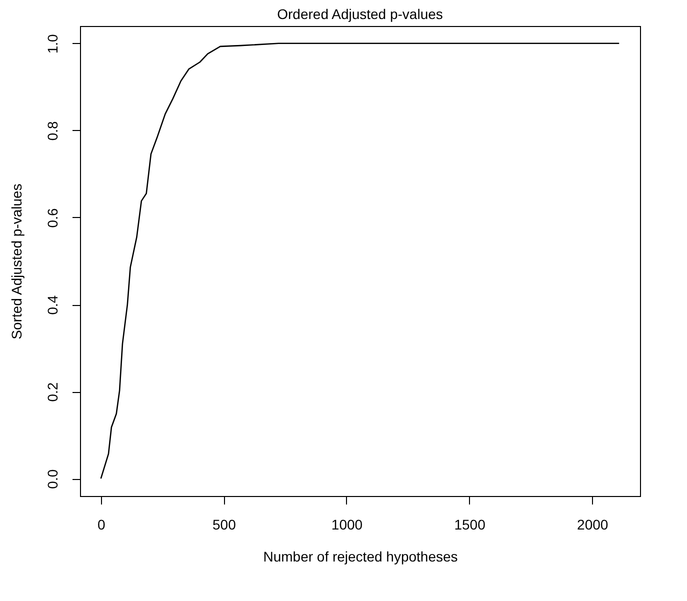 Image resolution: width=687 pixels, height=601 pixels. Describe the element at coordinates (52, 392) in the screenshot. I see `y-tick-label: 0.2` at that location.